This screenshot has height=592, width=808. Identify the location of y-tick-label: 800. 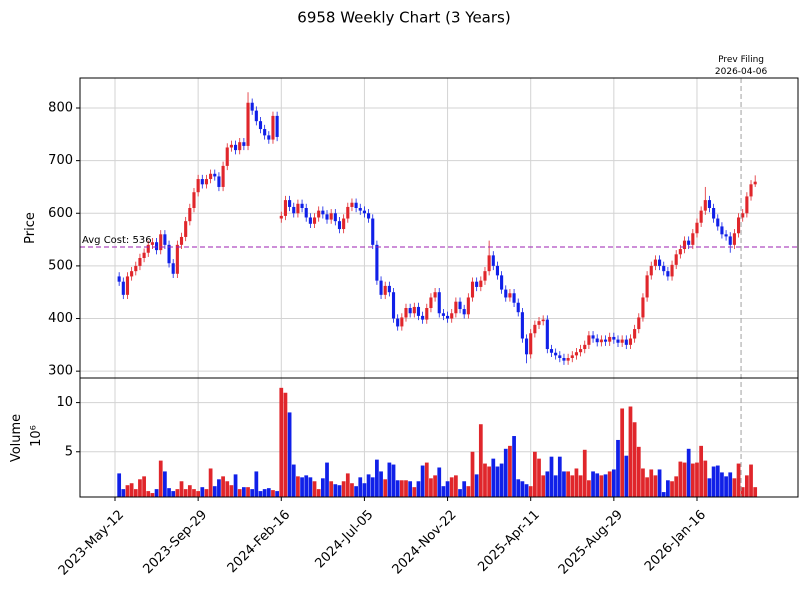
(60, 108).